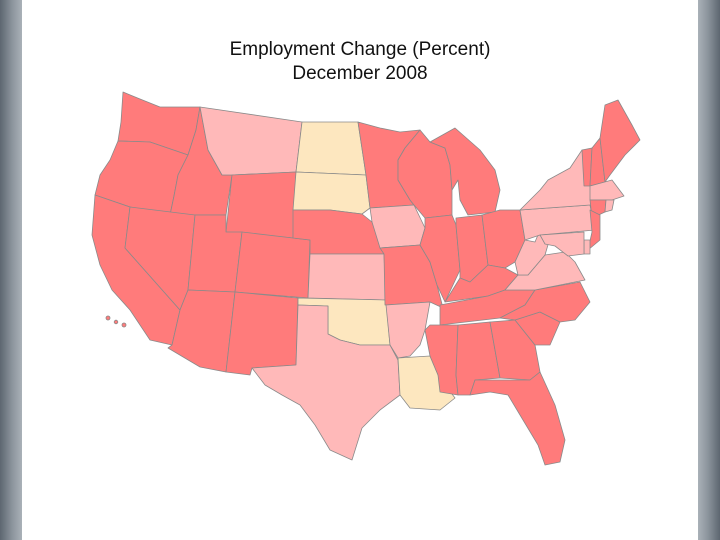  Describe the element at coordinates (261, 205) in the screenshot. I see `state-wy` at that location.